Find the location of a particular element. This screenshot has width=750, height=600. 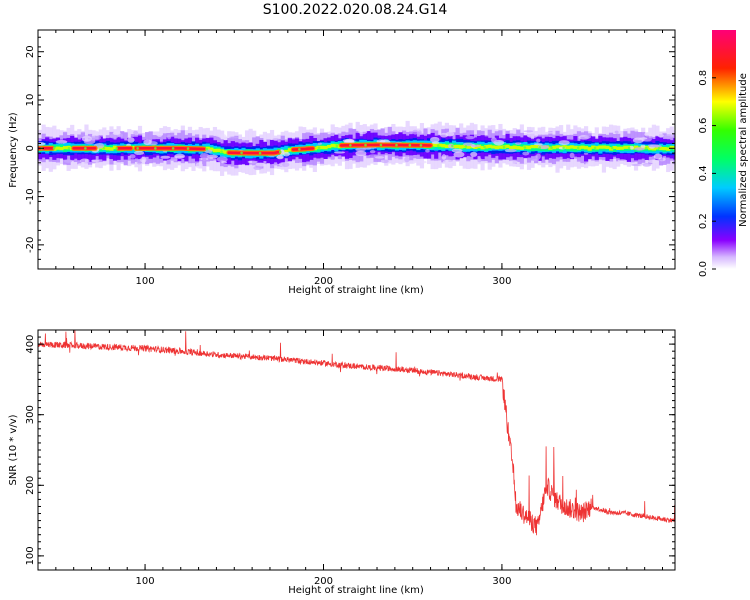

y-tick-label: 20 is located at coordinates (30, 51).